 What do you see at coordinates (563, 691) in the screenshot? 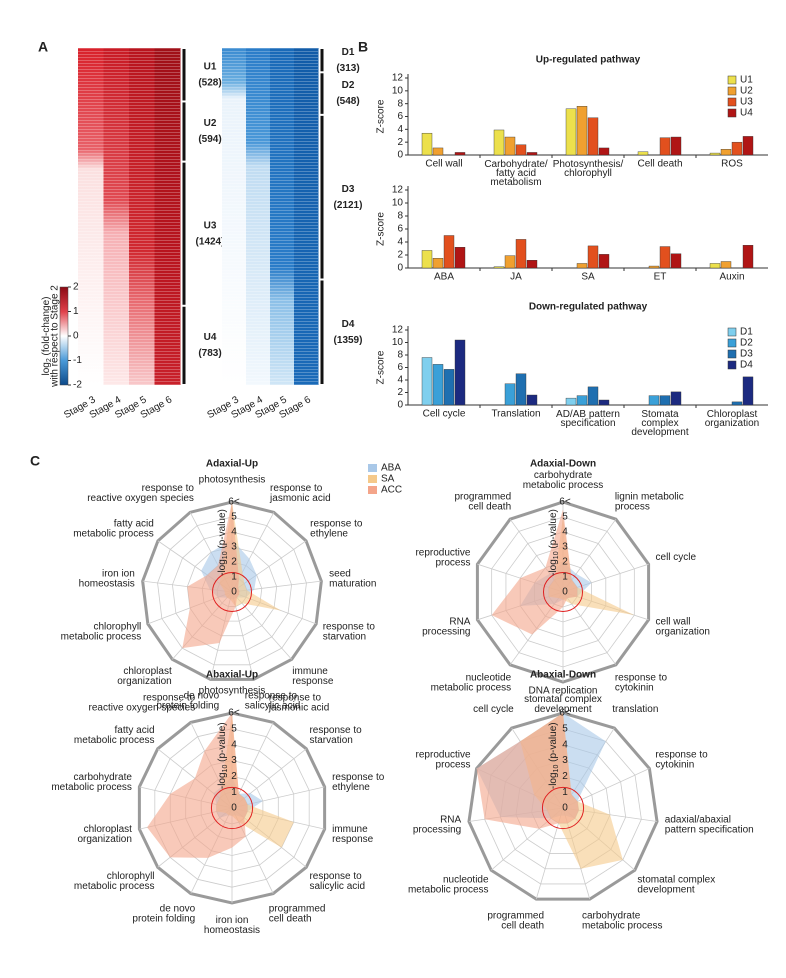
I see `category-label: DNA replication` at bounding box center [563, 691].